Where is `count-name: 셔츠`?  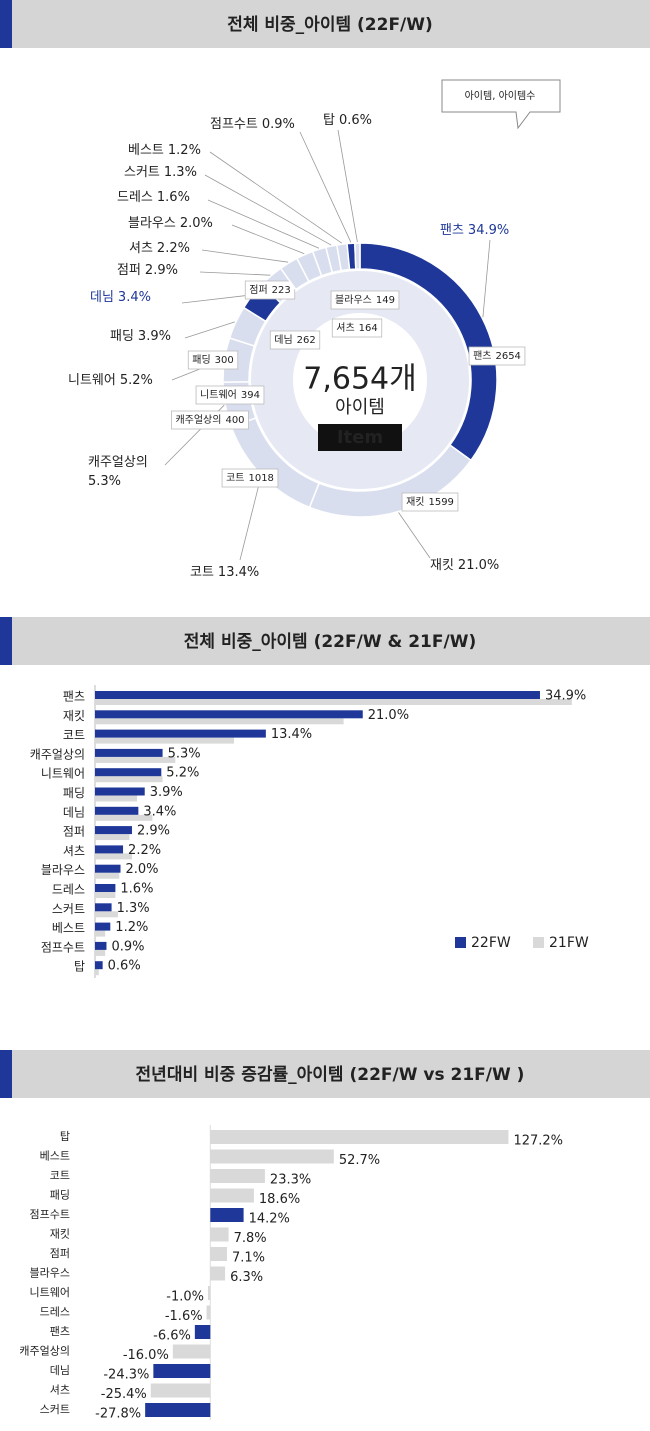 count-name: 셔츠 is located at coordinates (345, 328).